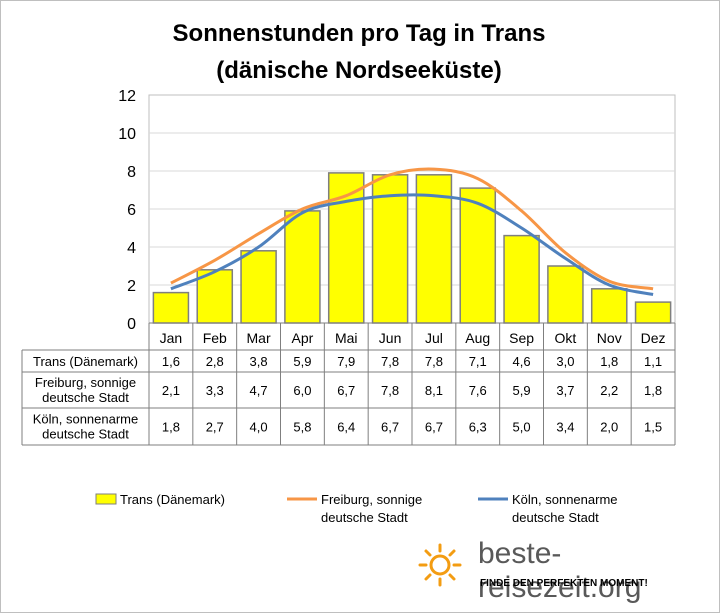 The image size is (720, 613). I want to click on y-tick-label: 10, so click(127, 134).